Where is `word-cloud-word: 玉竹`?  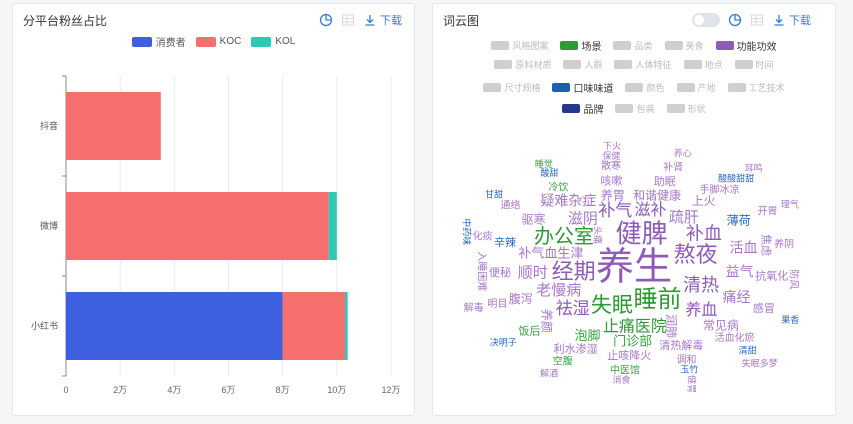 word-cloud-word: 玉竹 is located at coordinates (689, 369).